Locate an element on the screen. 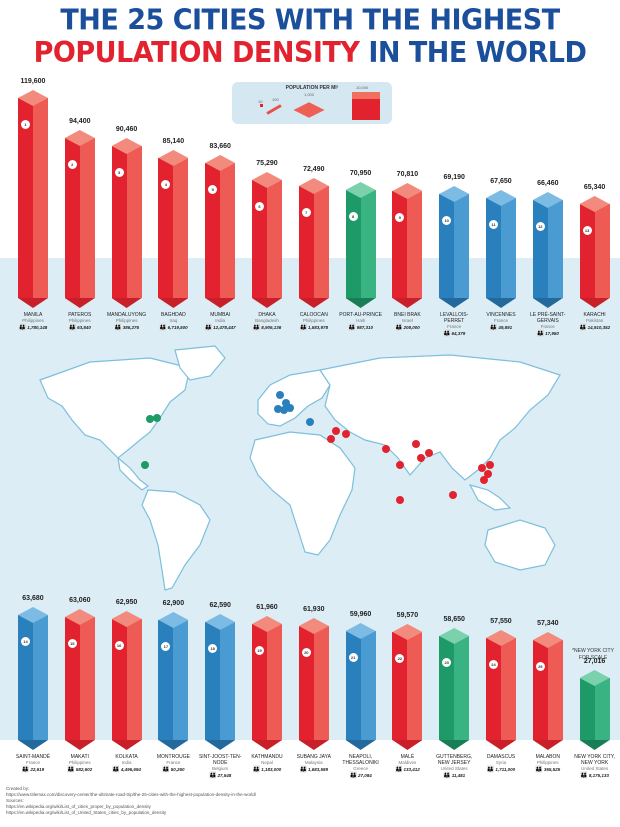 This screenshot has height=827, width=620. rank-badge: 17 is located at coordinates (166, 646).